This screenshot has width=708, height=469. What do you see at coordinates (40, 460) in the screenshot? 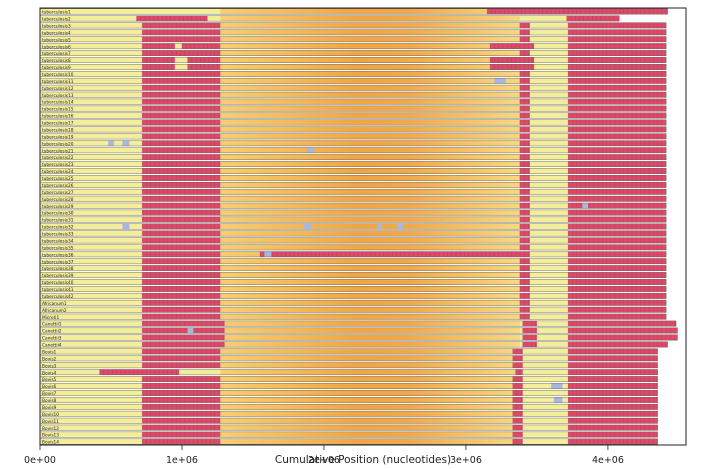
I see `x-tick-label: 0e+00` at bounding box center [40, 460].